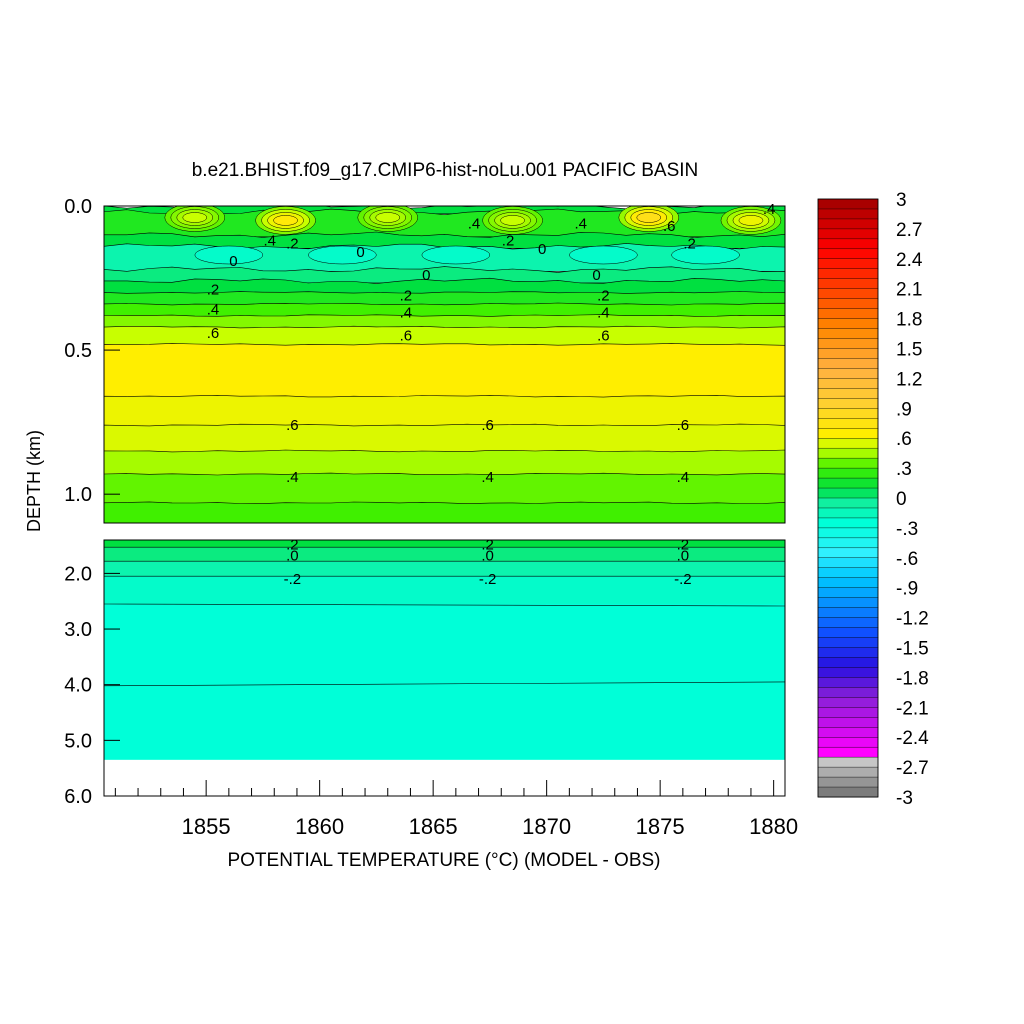 The height and width of the screenshot is (1024, 1024). I want to click on x-tick-label: 1875, so click(660, 826).